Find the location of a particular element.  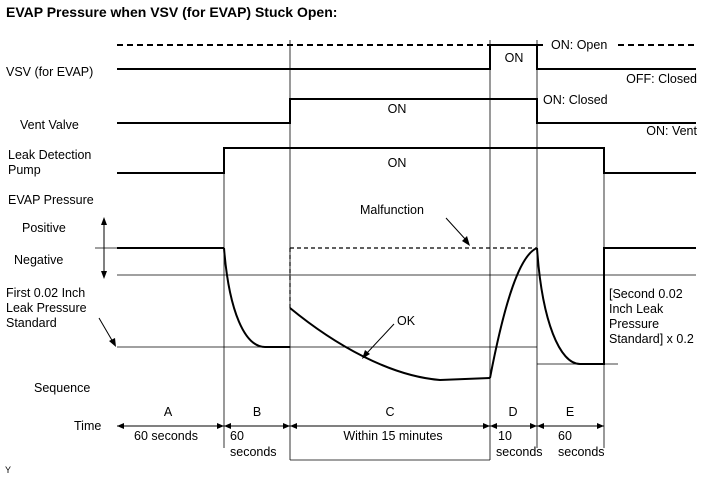

malfunction-text: Malfunction is located at coordinates (392, 210).